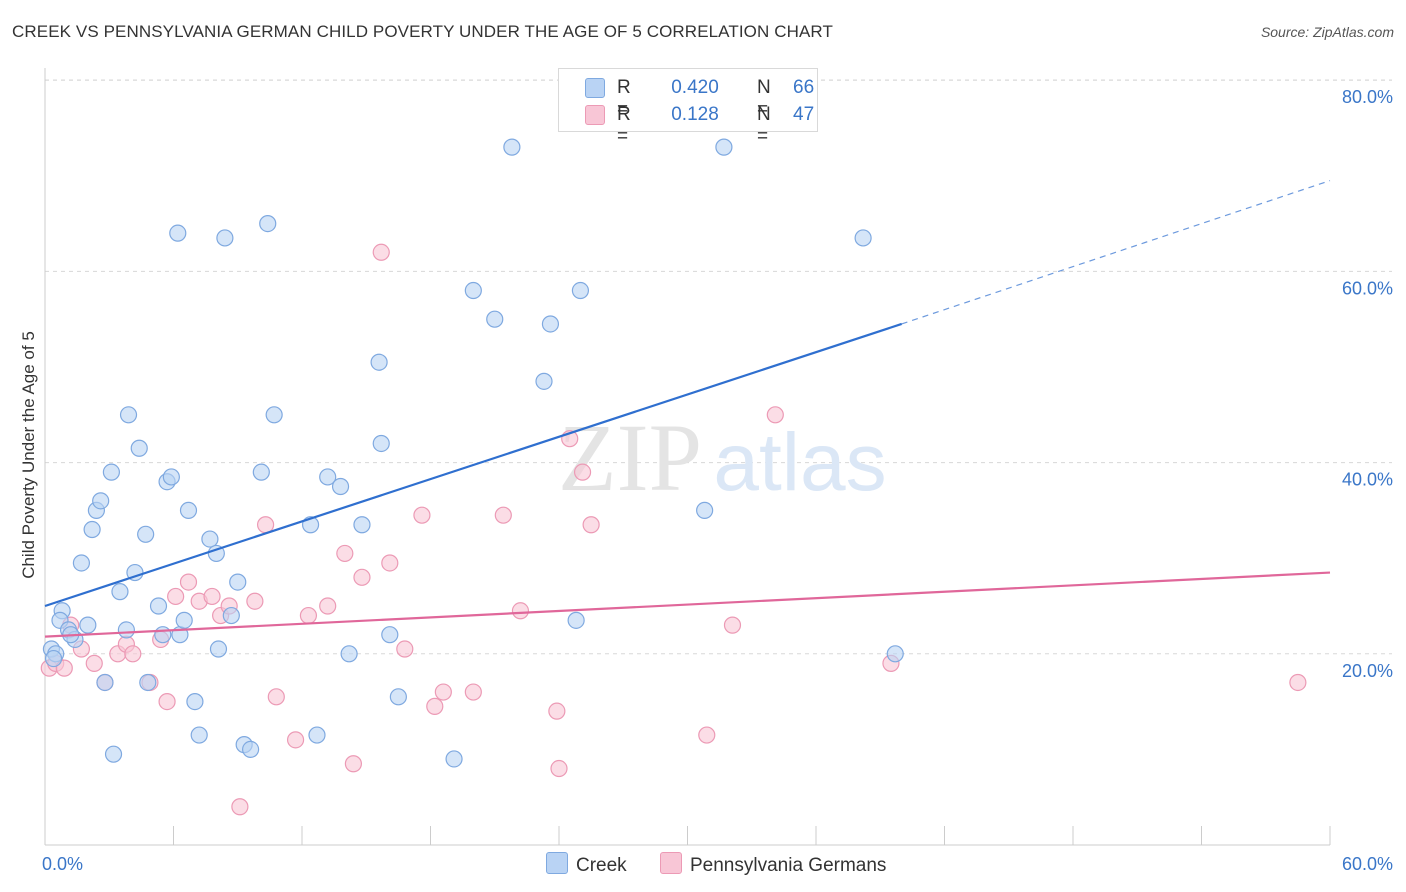 The image size is (1406, 892). What do you see at coordinates (1367, 864) in the screenshot?
I see `x-tick-label: 60.0%` at bounding box center [1367, 864].